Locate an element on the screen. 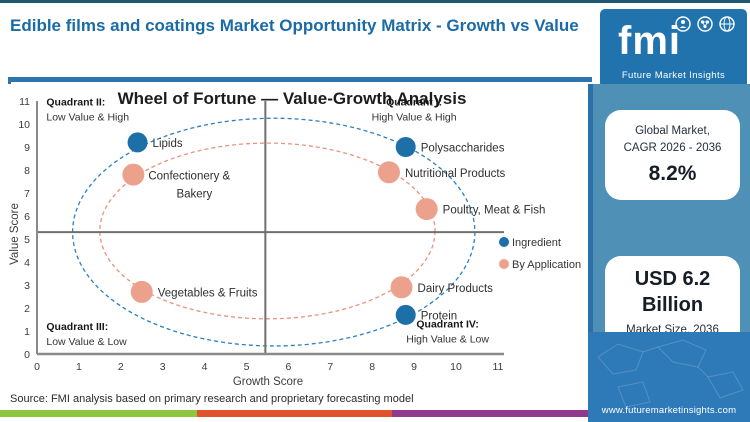  x-tick-label: 8 is located at coordinates (372, 367).